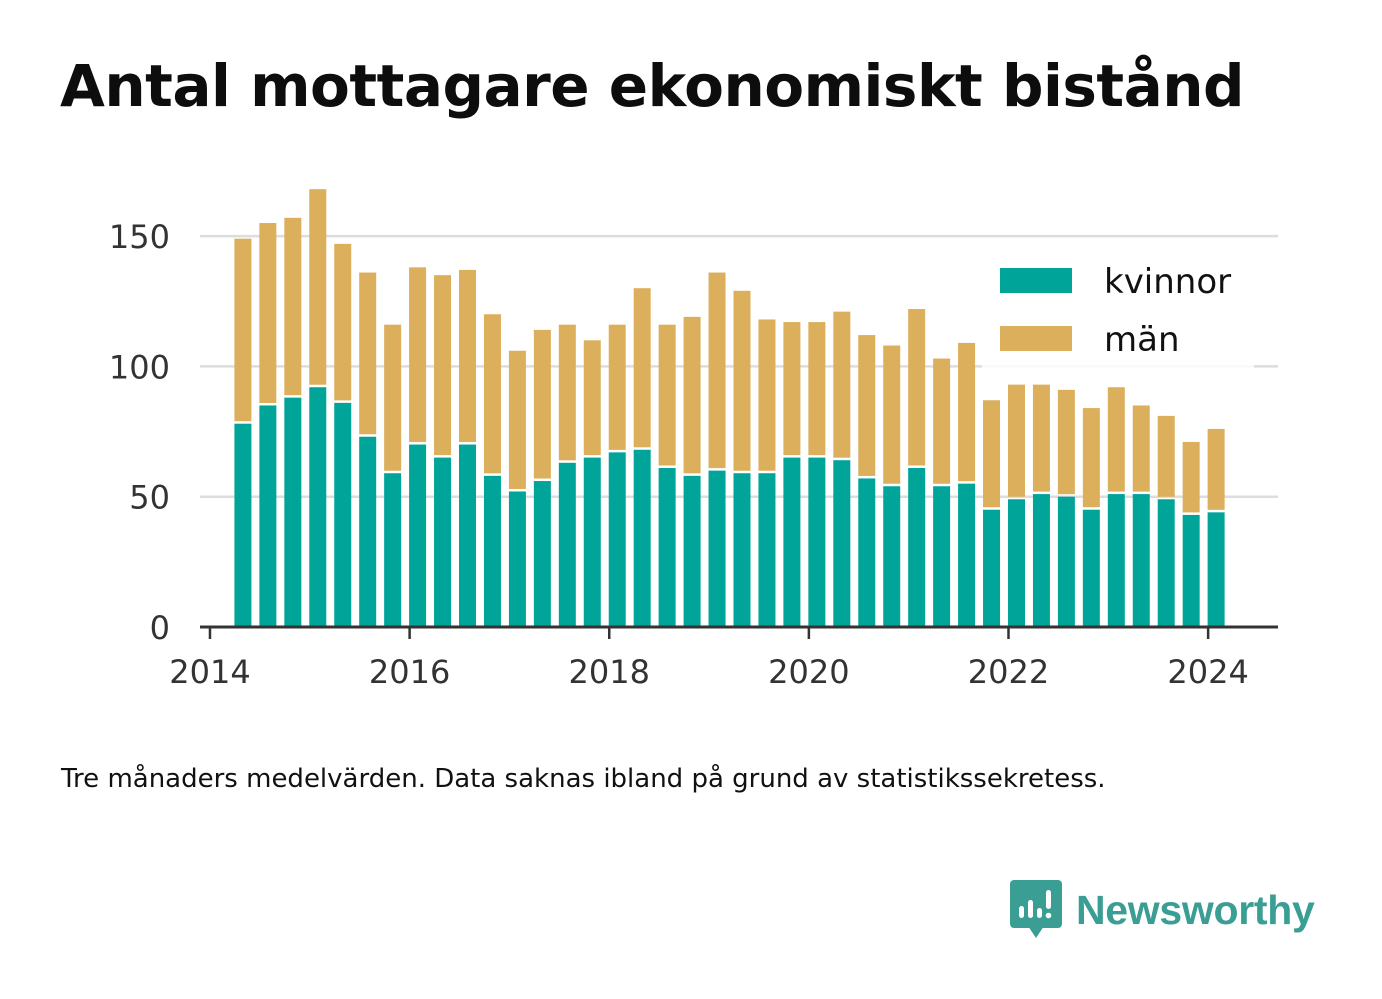 The width and height of the screenshot is (1382, 999). What do you see at coordinates (209, 672) in the screenshot?
I see `x-tick-label: 2014` at bounding box center [209, 672].